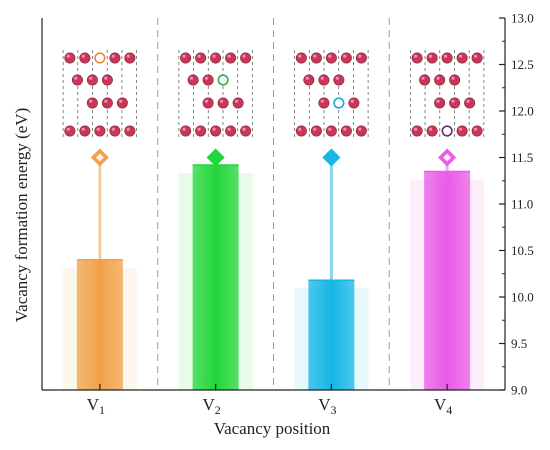 The image size is (550, 450). Describe the element at coordinates (339, 103) in the screenshot. I see `vacancy-site-V3` at that location.